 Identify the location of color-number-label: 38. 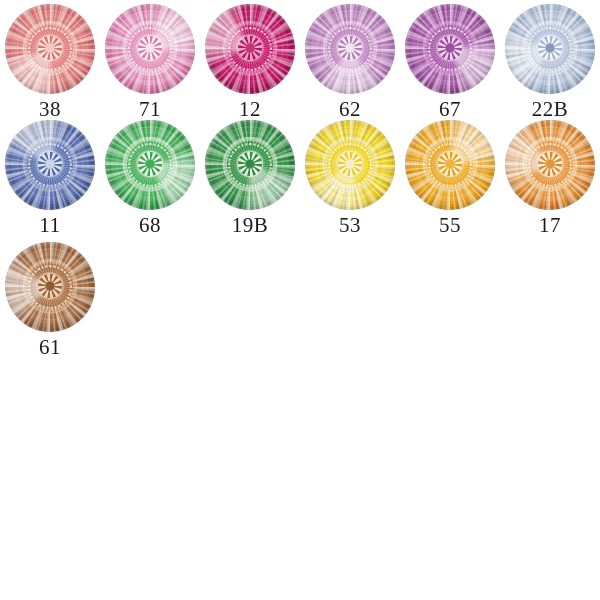
(50, 109).